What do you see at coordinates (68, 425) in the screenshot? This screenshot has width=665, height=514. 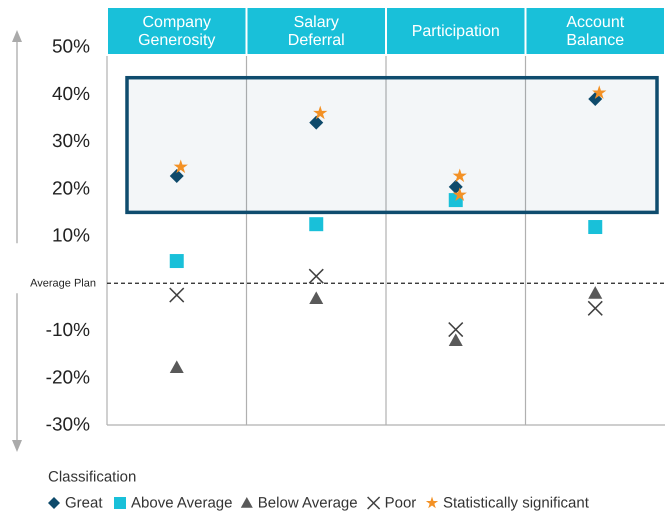 I see `y-tick-label: -30%` at bounding box center [68, 425].